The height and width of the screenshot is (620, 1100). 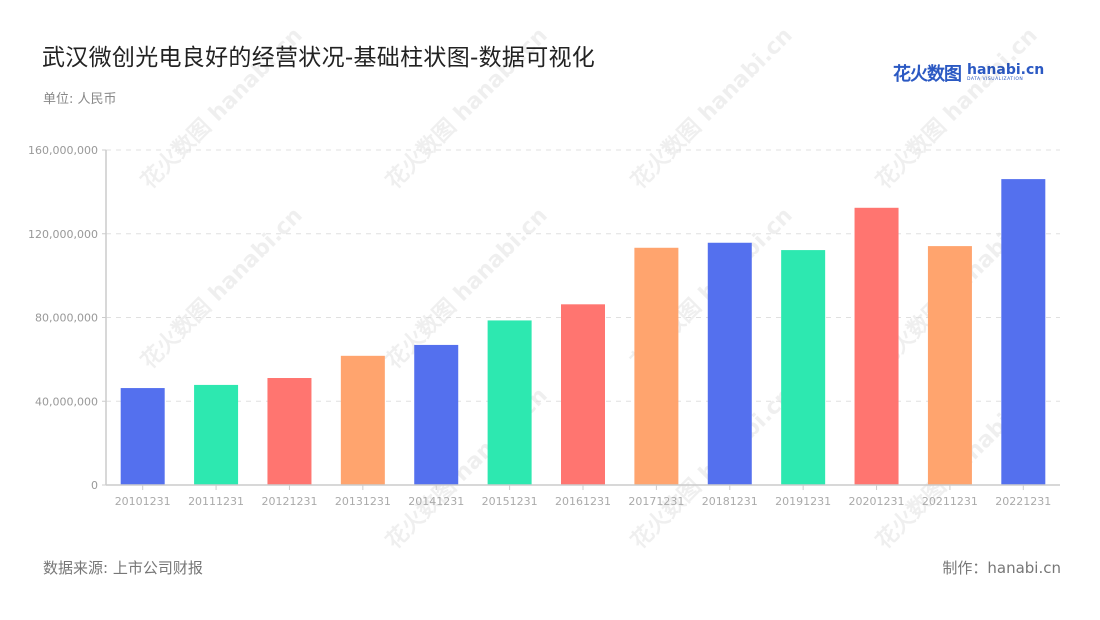 What do you see at coordinates (63, 234) in the screenshot?
I see `y-tick-label: 120,000,000` at bounding box center [63, 234].